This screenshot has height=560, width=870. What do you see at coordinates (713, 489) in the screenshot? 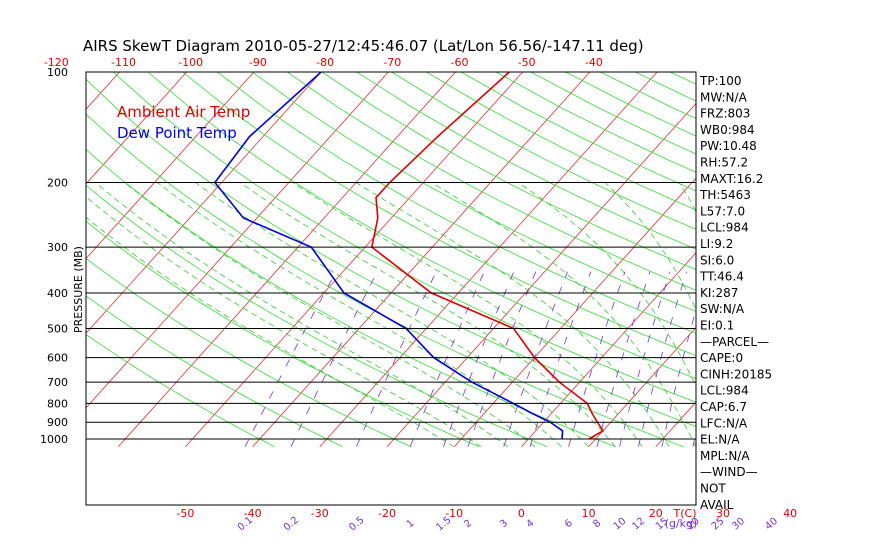
I see `info-line: NOT` at bounding box center [713, 489].